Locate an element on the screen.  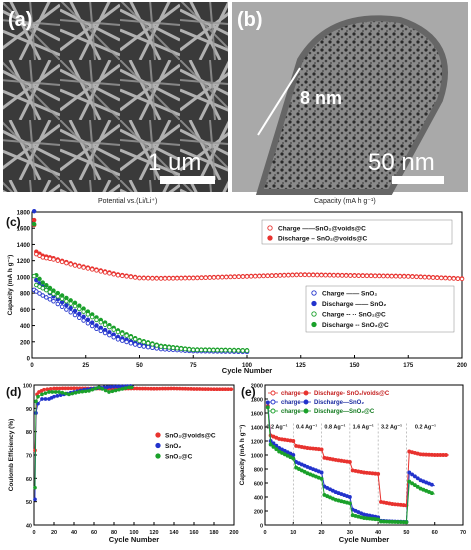
legend-label: Charge ——SnO₂@voids@C is located at coordinates (322, 229).